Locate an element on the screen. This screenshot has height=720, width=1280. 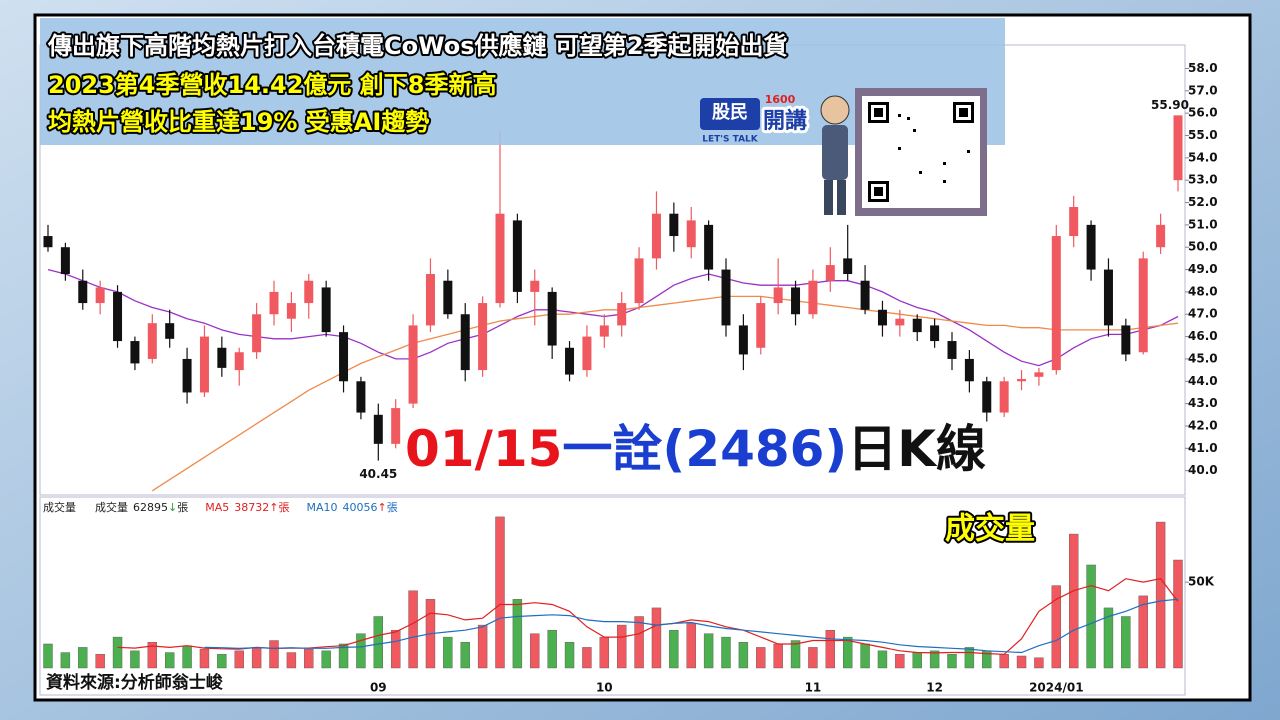
headline: 傳出旗下高階均熱片打入台積電CoWos供應鏈 可望第2季起開始出貨 is located at coordinates (417, 46).